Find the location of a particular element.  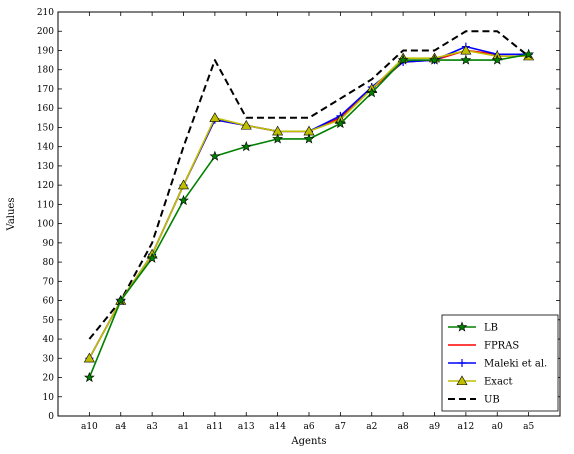

legend-label: Exact is located at coordinates (498, 382).